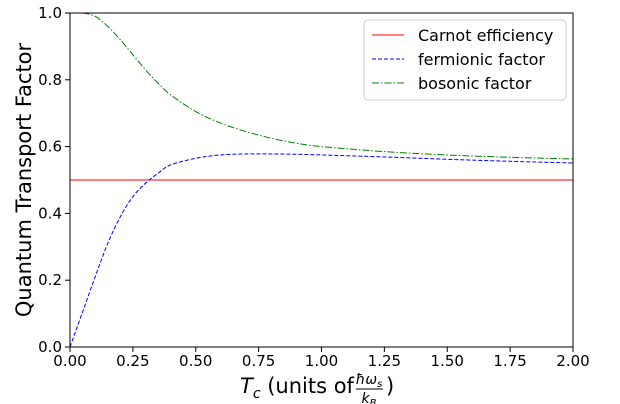 The width and height of the screenshot is (620, 404). Describe the element at coordinates (50, 13) in the screenshot. I see `y-tick-label: 1.0` at that location.